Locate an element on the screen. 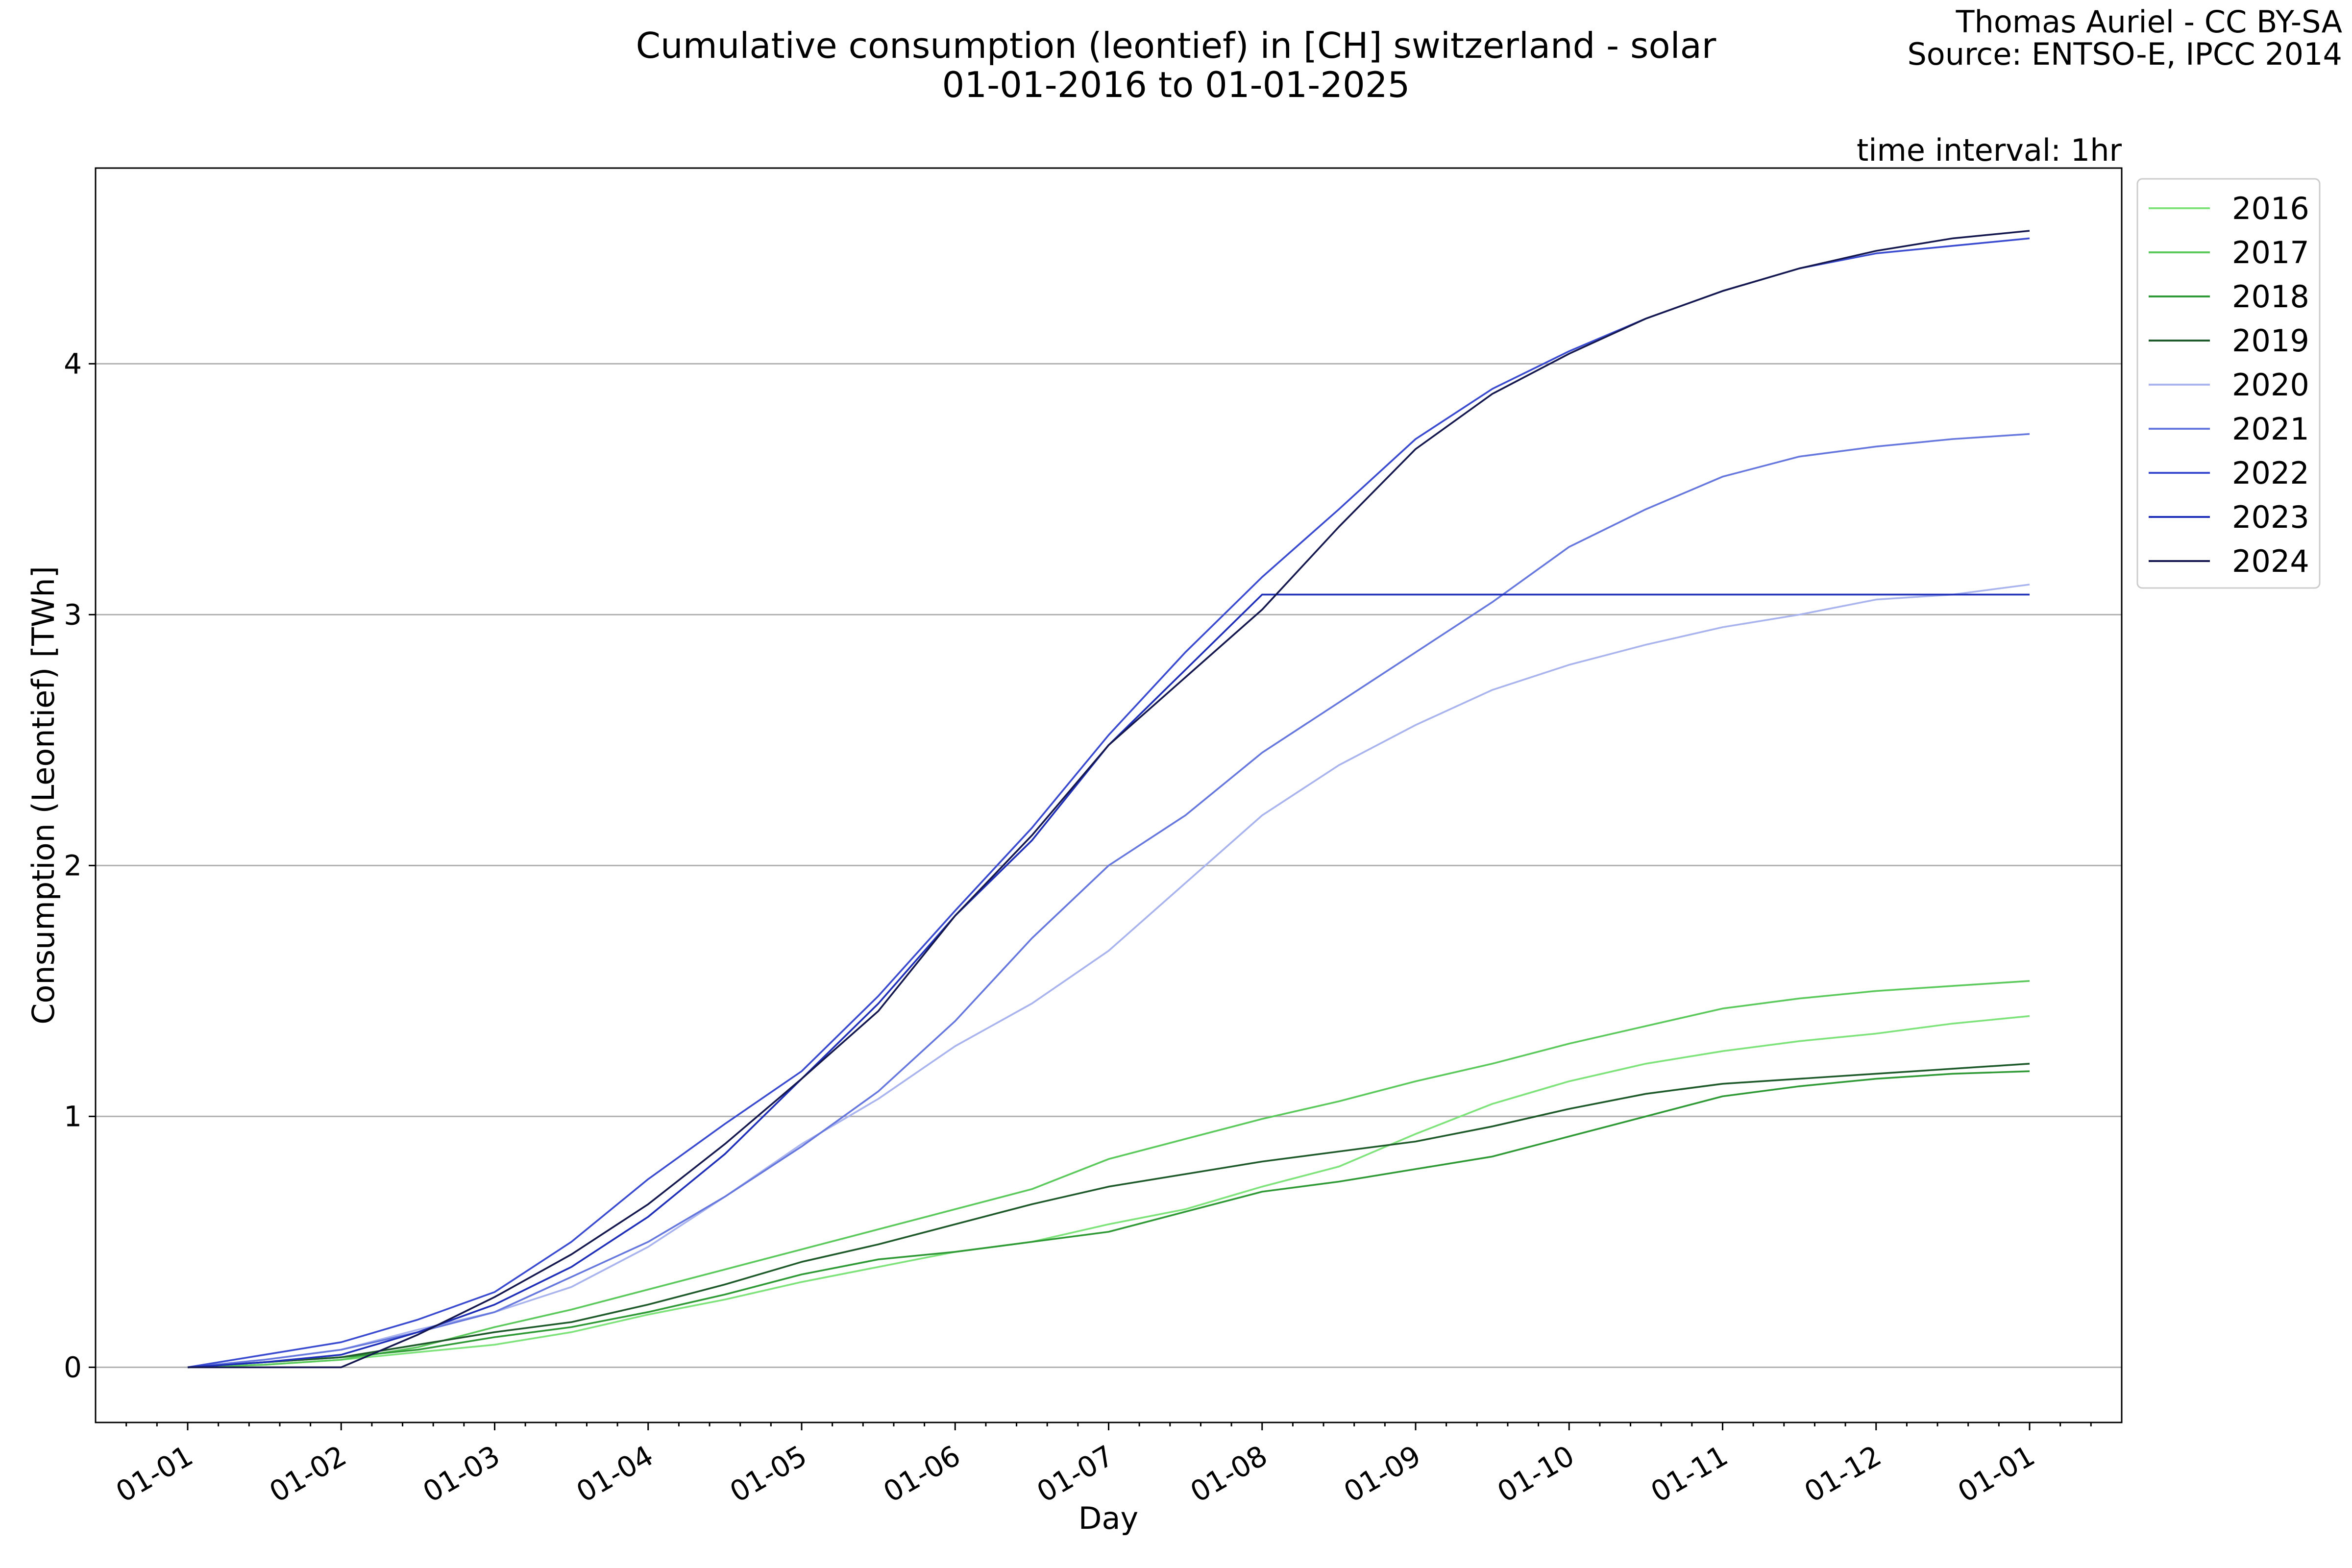 This screenshot has height=1568, width=2352. series-line-2018 is located at coordinates (1108, 1220).